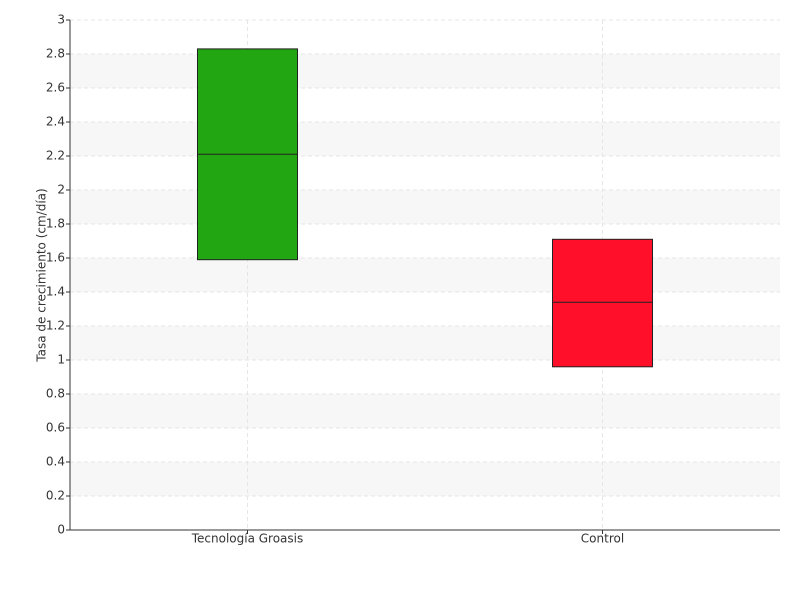  I want to click on y-tick-label: 1.4, so click(55, 292).